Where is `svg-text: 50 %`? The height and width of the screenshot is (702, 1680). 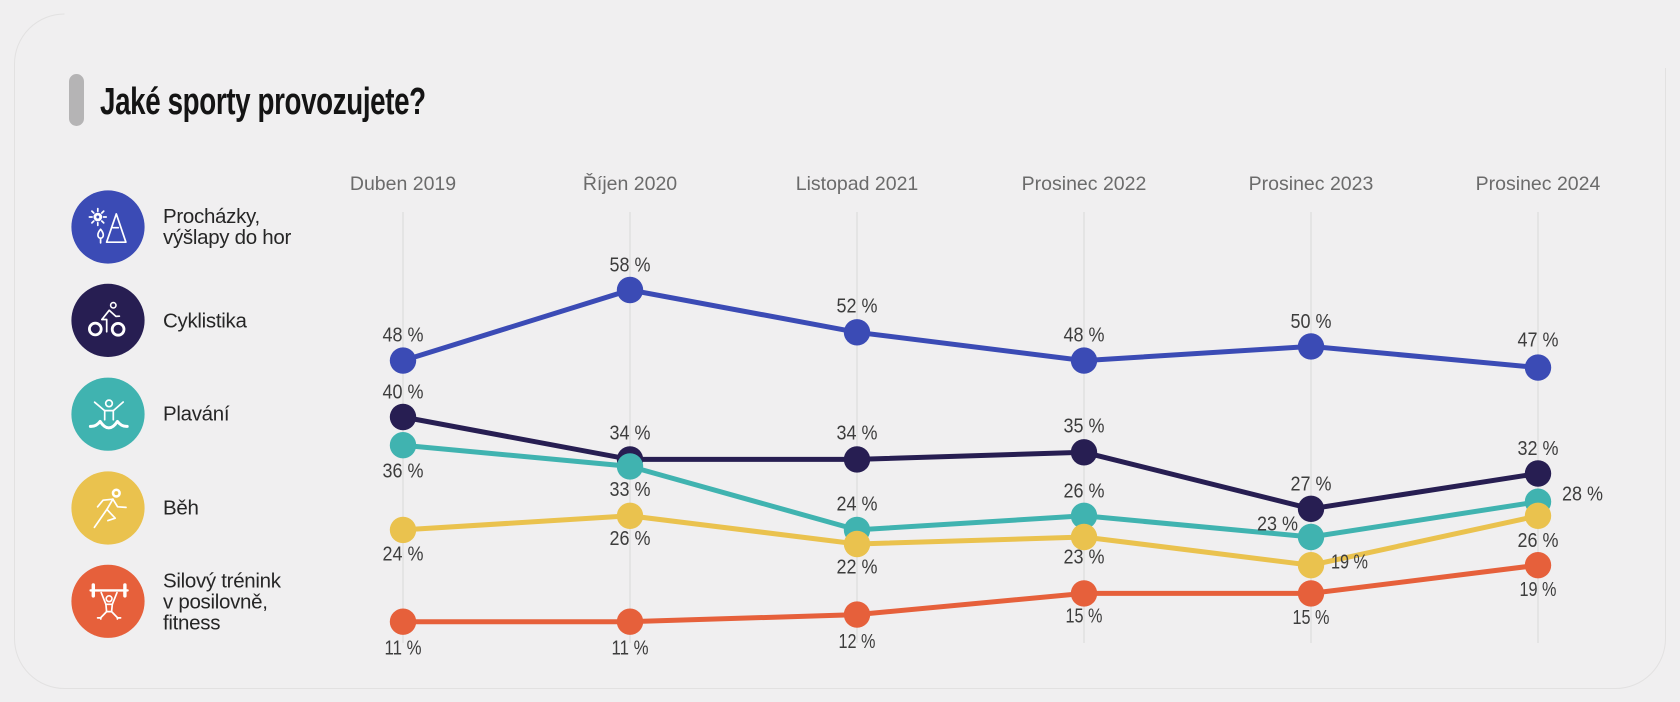 svg-text: 50 % is located at coordinates (1311, 322).